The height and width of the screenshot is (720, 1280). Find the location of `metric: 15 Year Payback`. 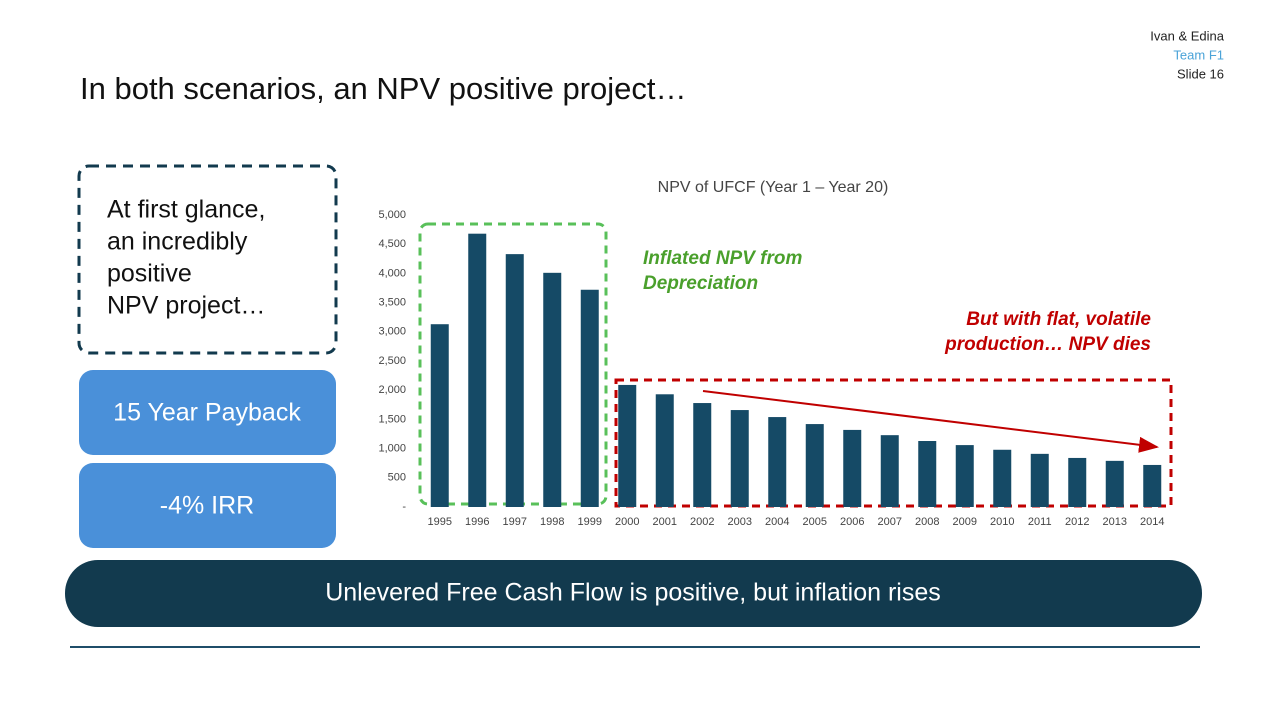

metric: 15 Year Payback is located at coordinates (207, 413).